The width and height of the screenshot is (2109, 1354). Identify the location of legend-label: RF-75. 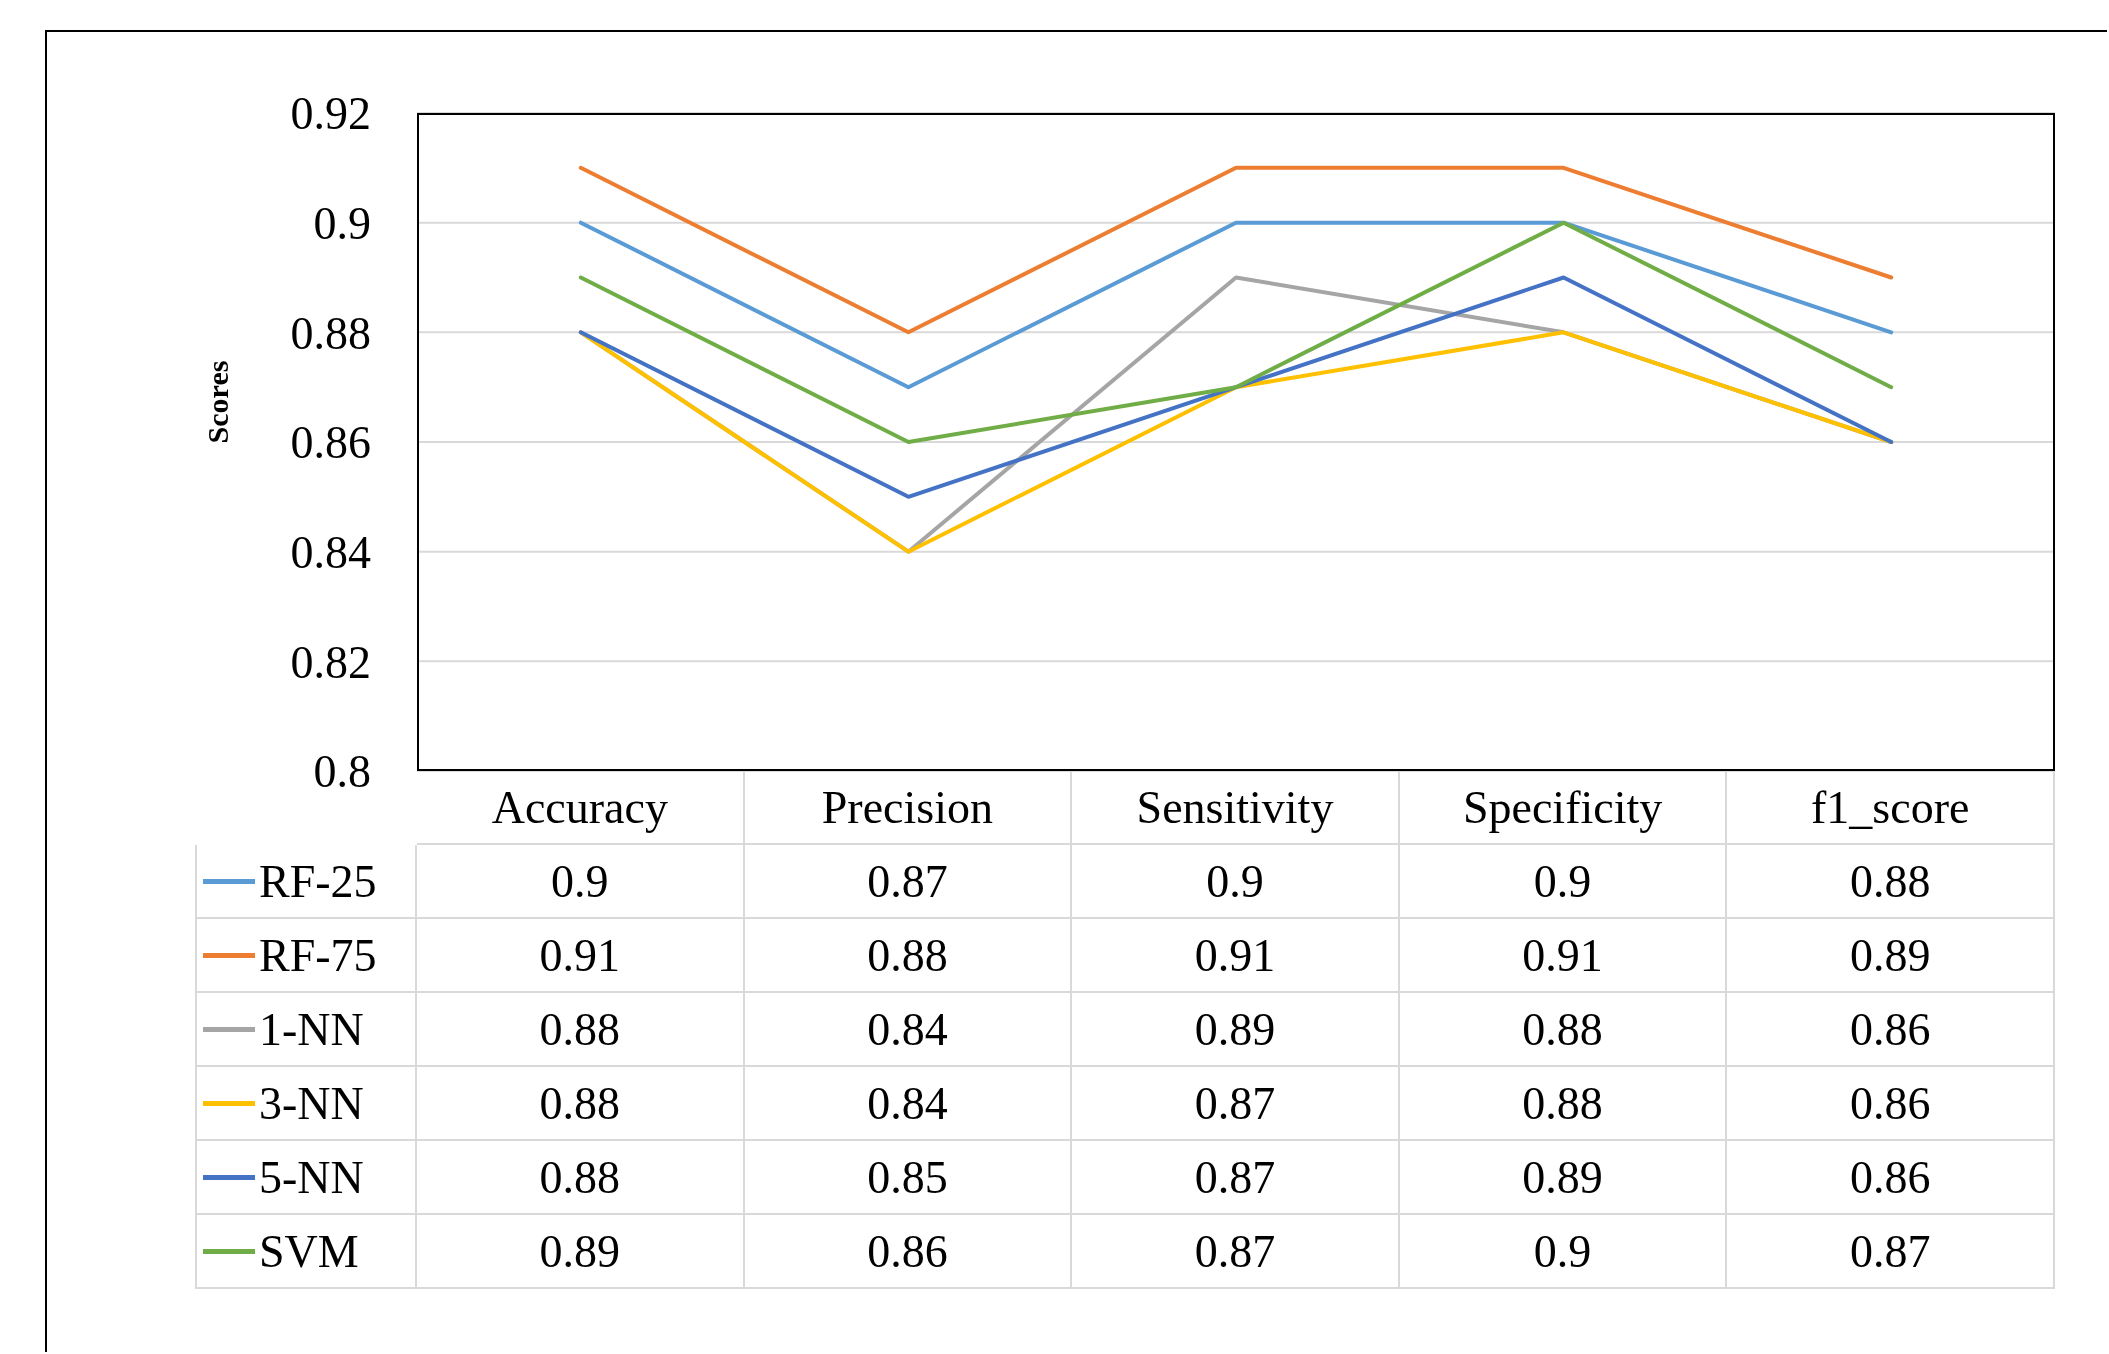
(318, 955).